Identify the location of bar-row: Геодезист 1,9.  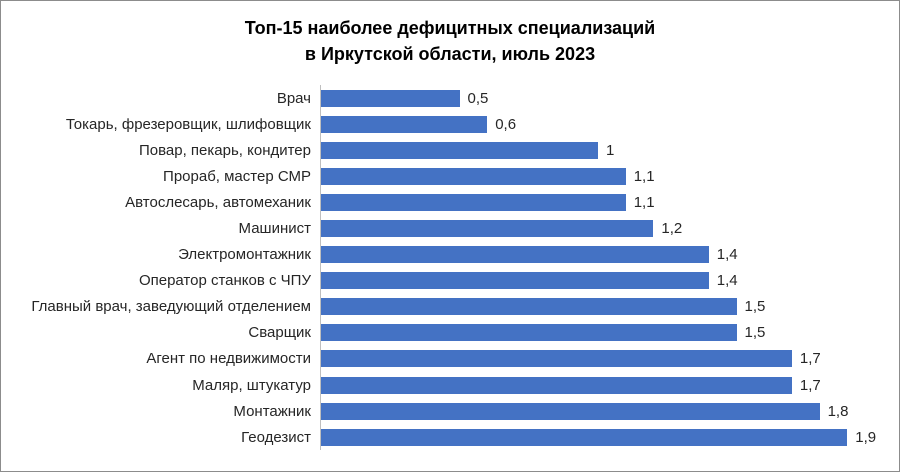
(450, 437).